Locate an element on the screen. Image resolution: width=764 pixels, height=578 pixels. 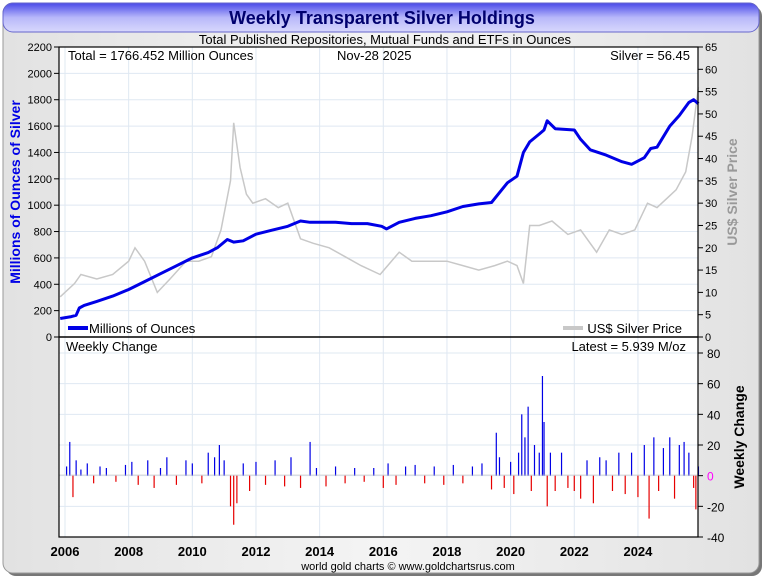
x-tick-label: 2024 is located at coordinates (638, 551).